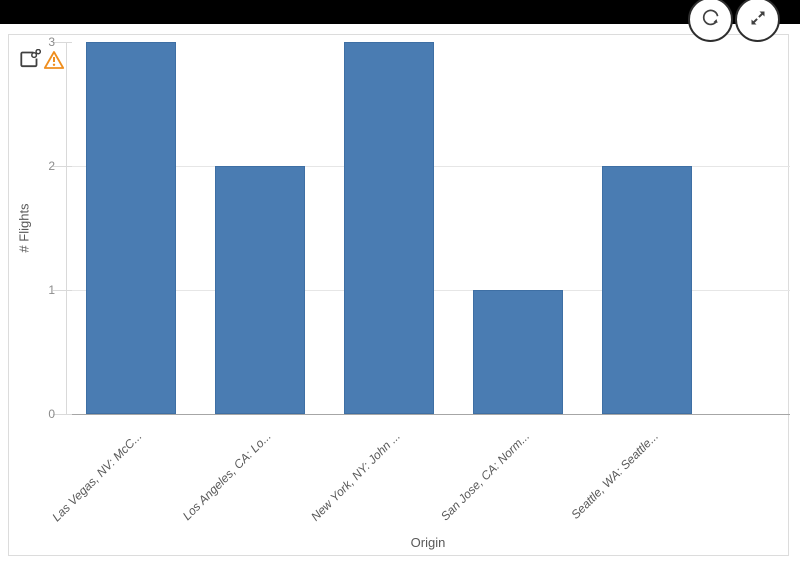  I want to click on warning-icon, so click(54, 62).